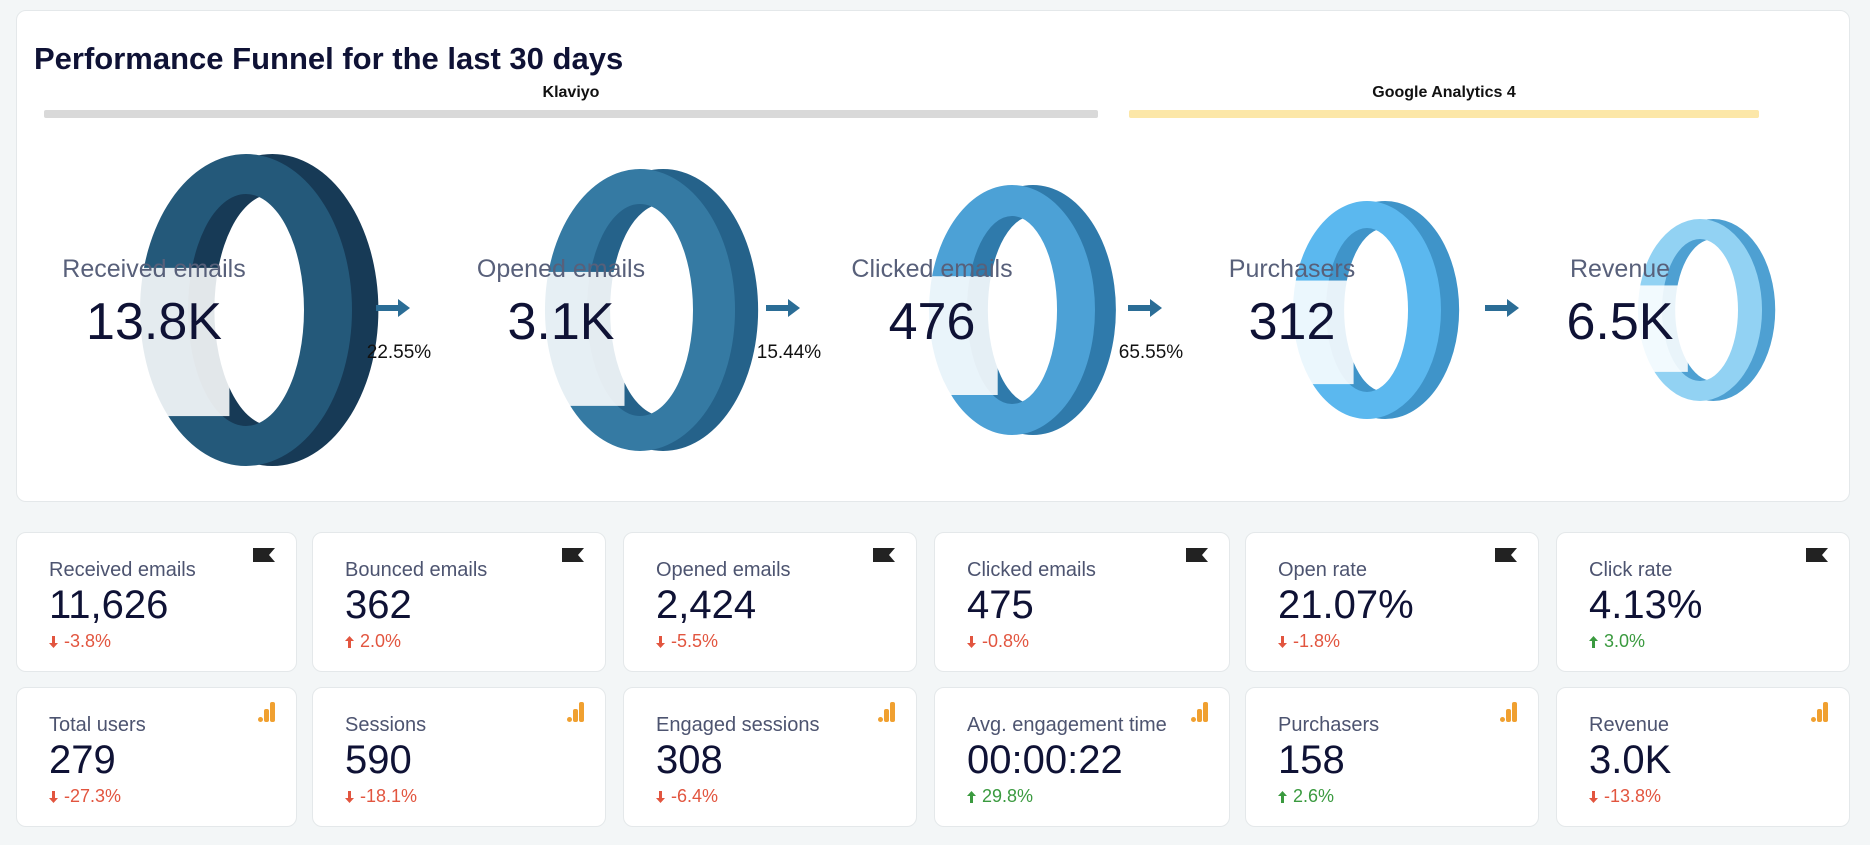  What do you see at coordinates (1082, 602) in the screenshot?
I see `kpi-card: Clicked emails 475 -0.8%` at bounding box center [1082, 602].